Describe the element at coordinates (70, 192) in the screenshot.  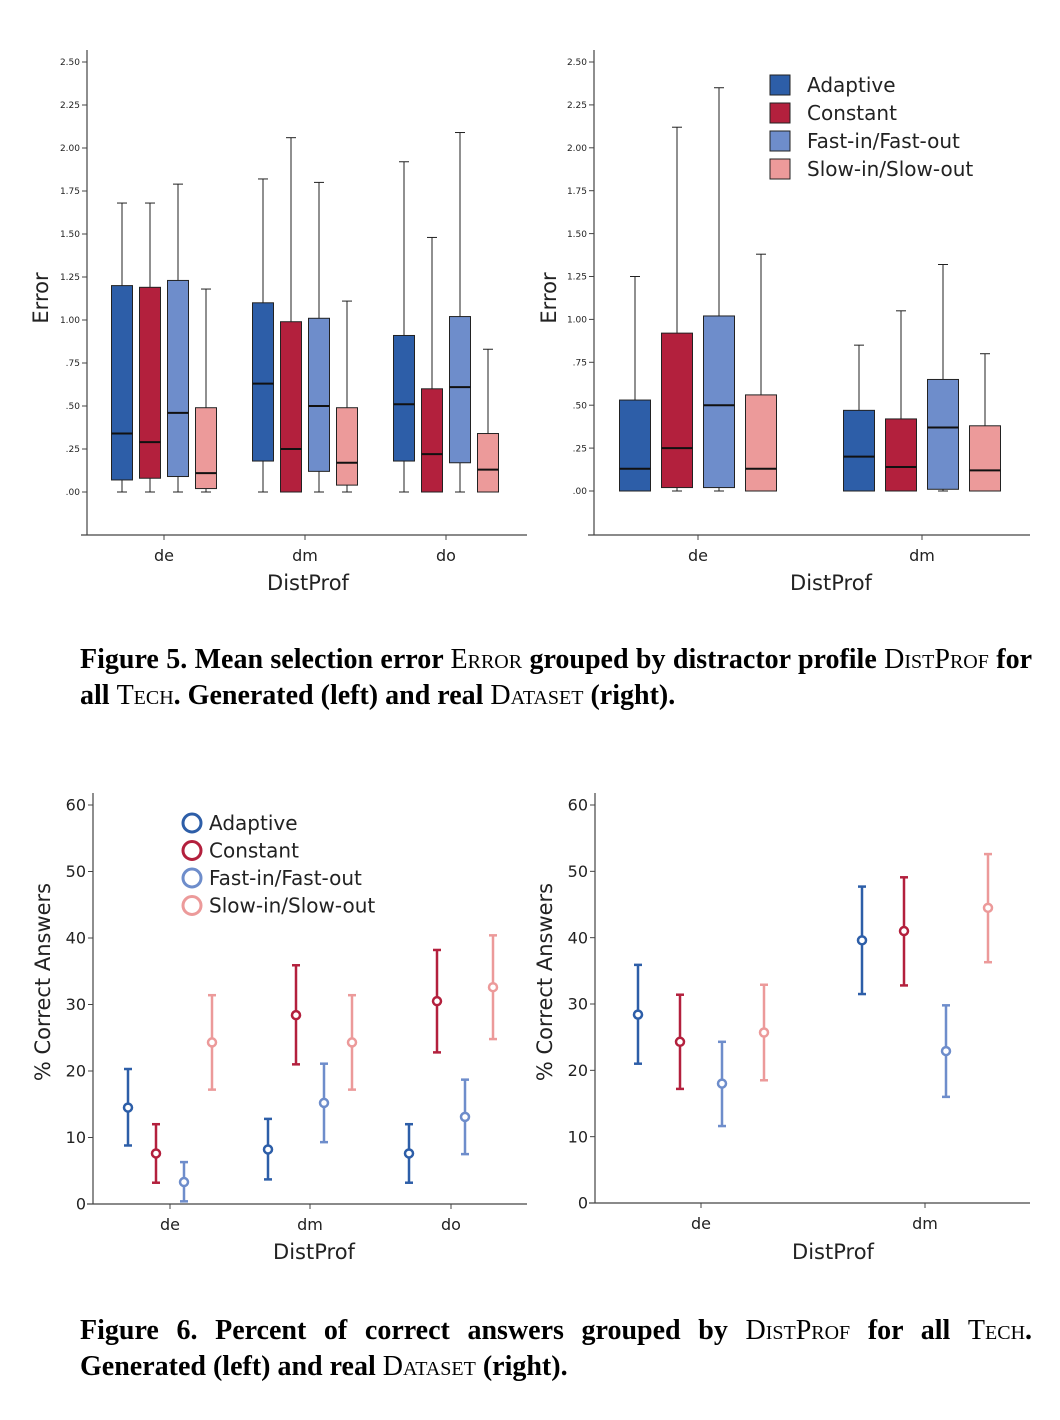
I see `y-tick-label: 1.75` at that location.